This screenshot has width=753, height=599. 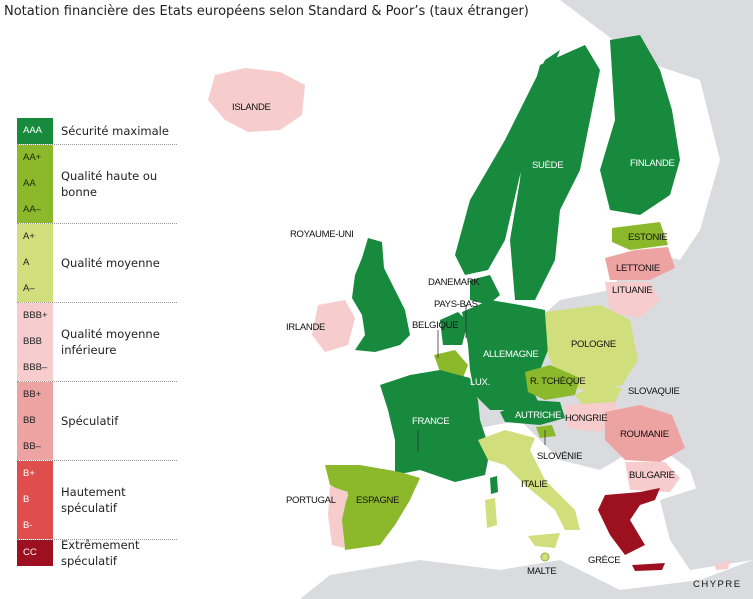 I want to click on legend-rating-code: AA, so click(x=29, y=183).